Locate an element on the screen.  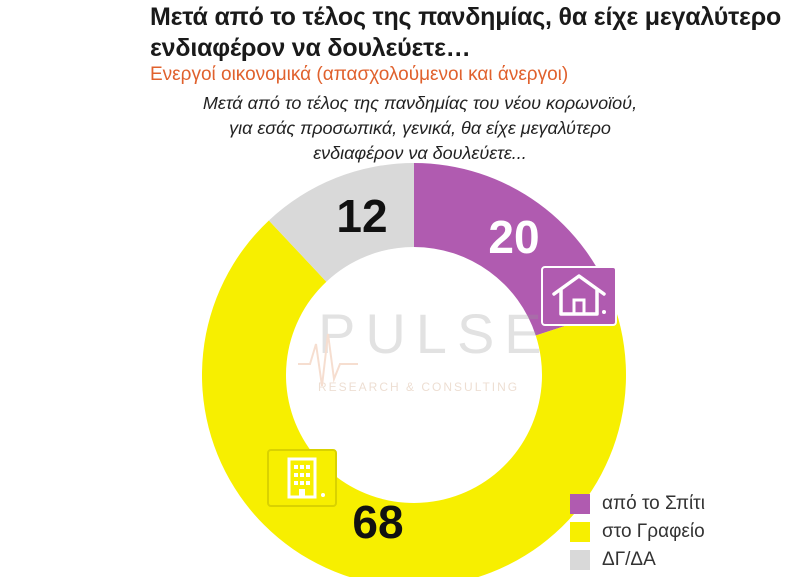
chart-legend: από το Σπίτι στο Γραφείο ΔΓ/ΔΑ is located at coordinates (637, 532).